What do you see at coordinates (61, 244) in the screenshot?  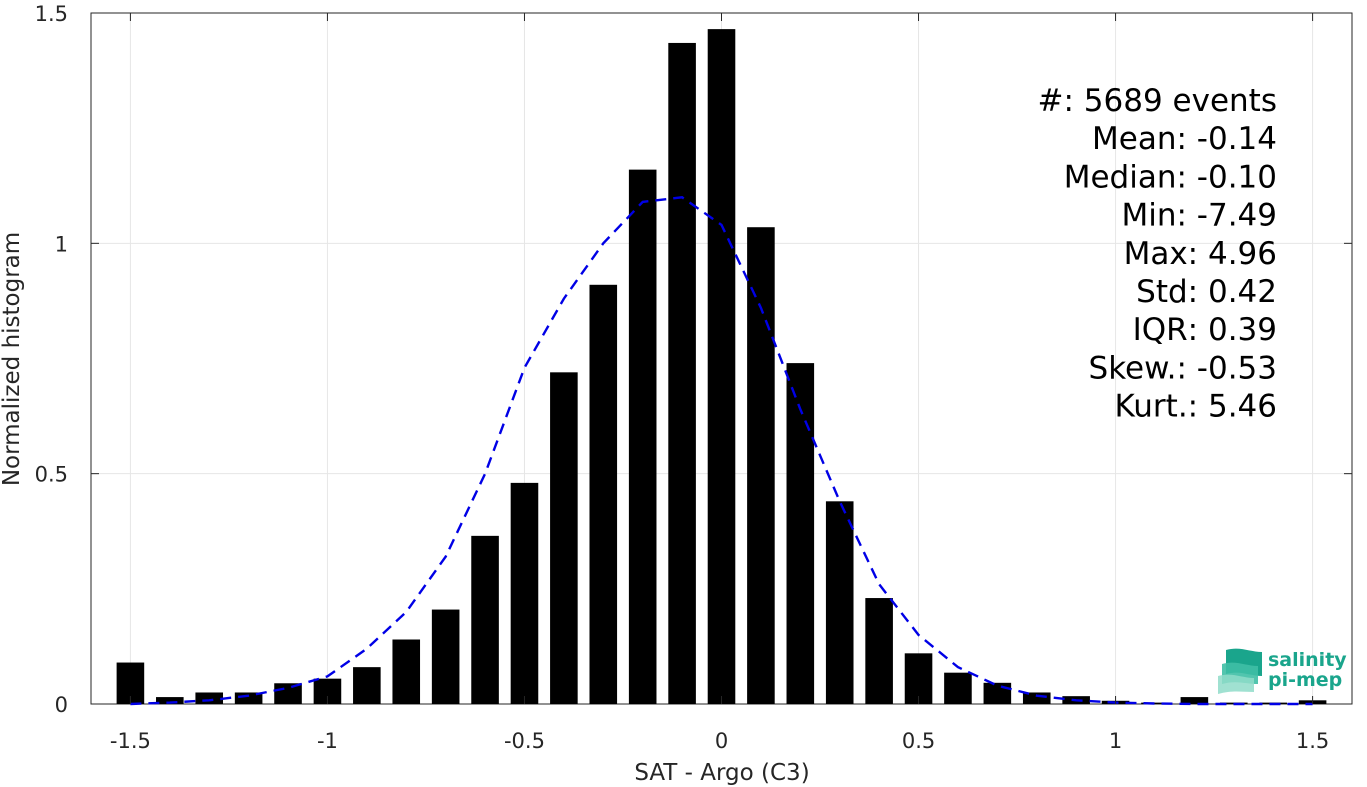 I see `y-tick-label-2: 1` at bounding box center [61, 244].